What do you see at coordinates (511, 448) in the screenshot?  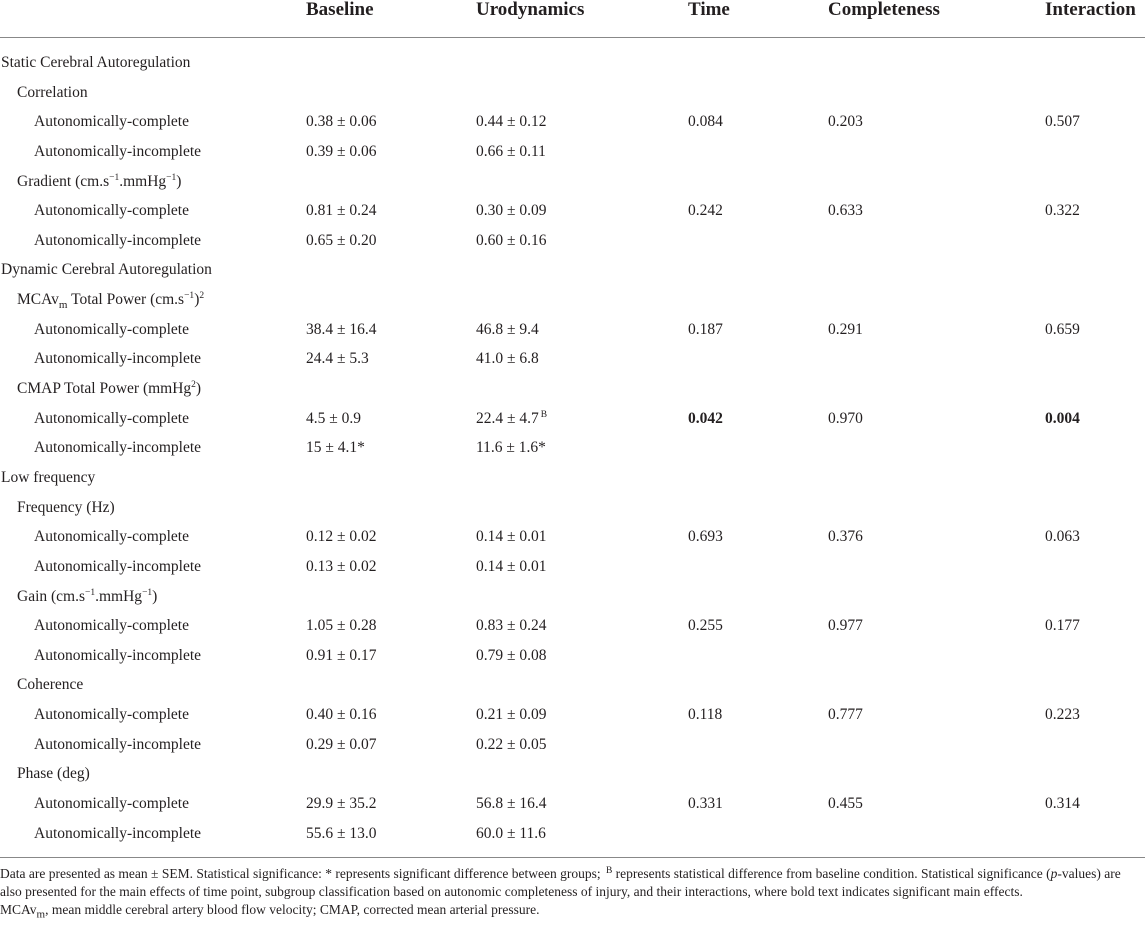 I see `urodynamics-value: 11.6 ± 1.6*` at bounding box center [511, 448].